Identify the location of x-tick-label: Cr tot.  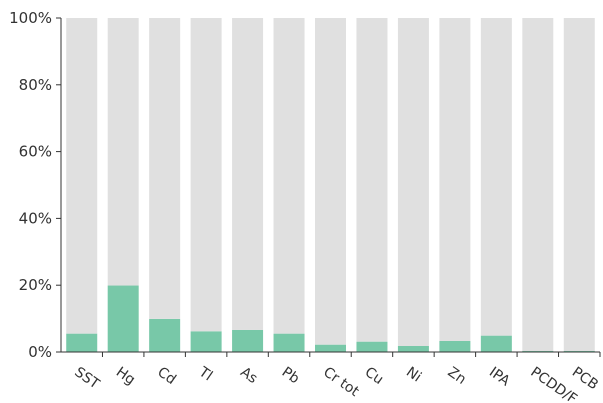
(341, 382).